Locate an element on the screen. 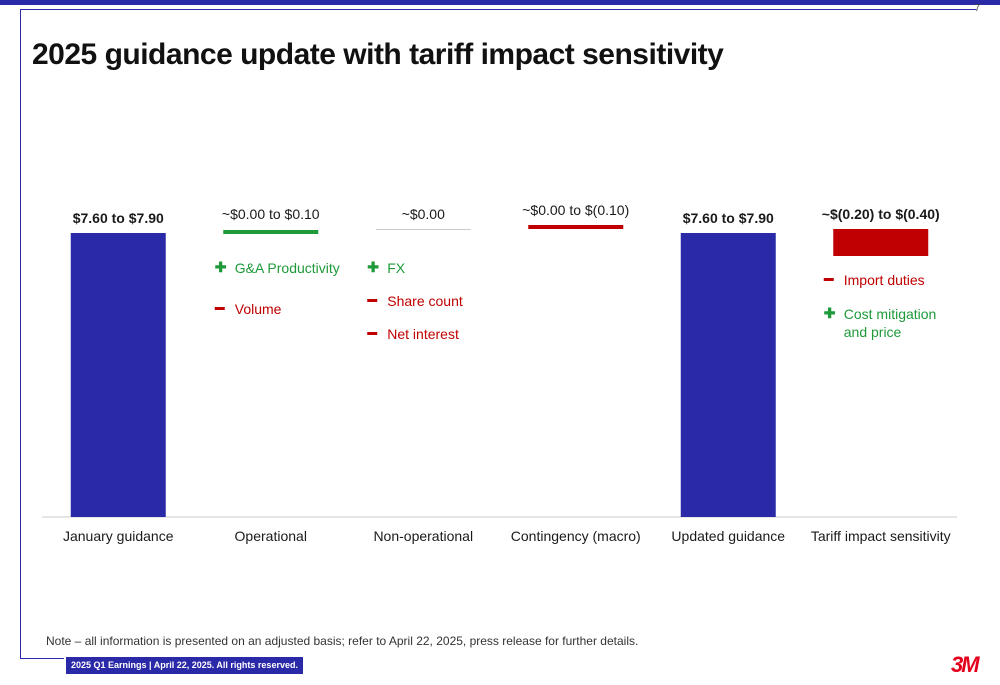 The height and width of the screenshot is (685, 1000). bar-contingency-macro is located at coordinates (576, 227).